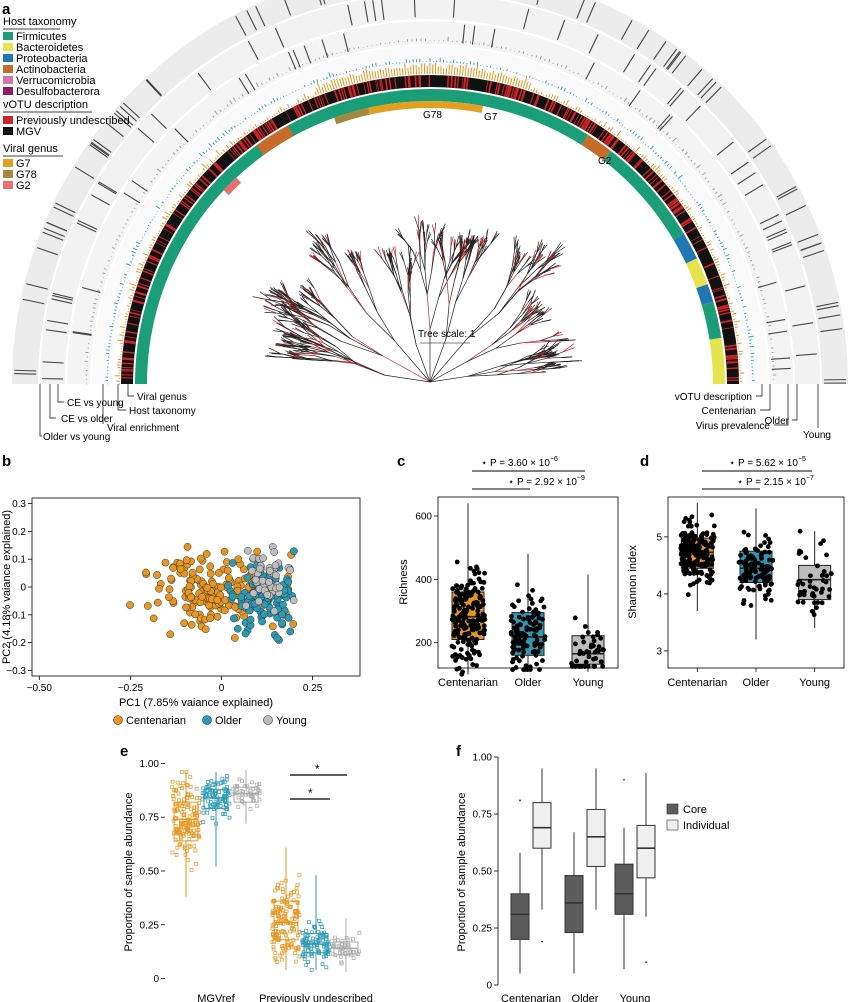  I want to click on legend-label-older: Older, so click(228, 721).